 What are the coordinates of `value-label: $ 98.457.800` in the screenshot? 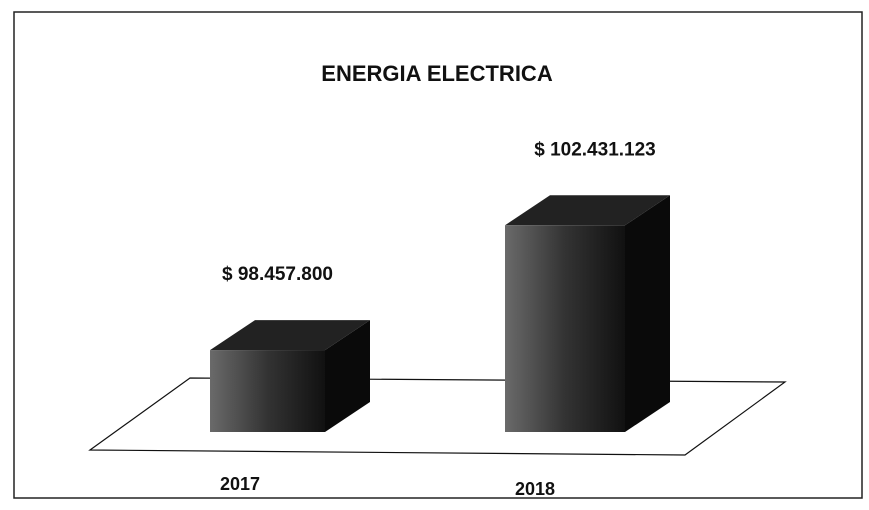 It's located at (277, 274).